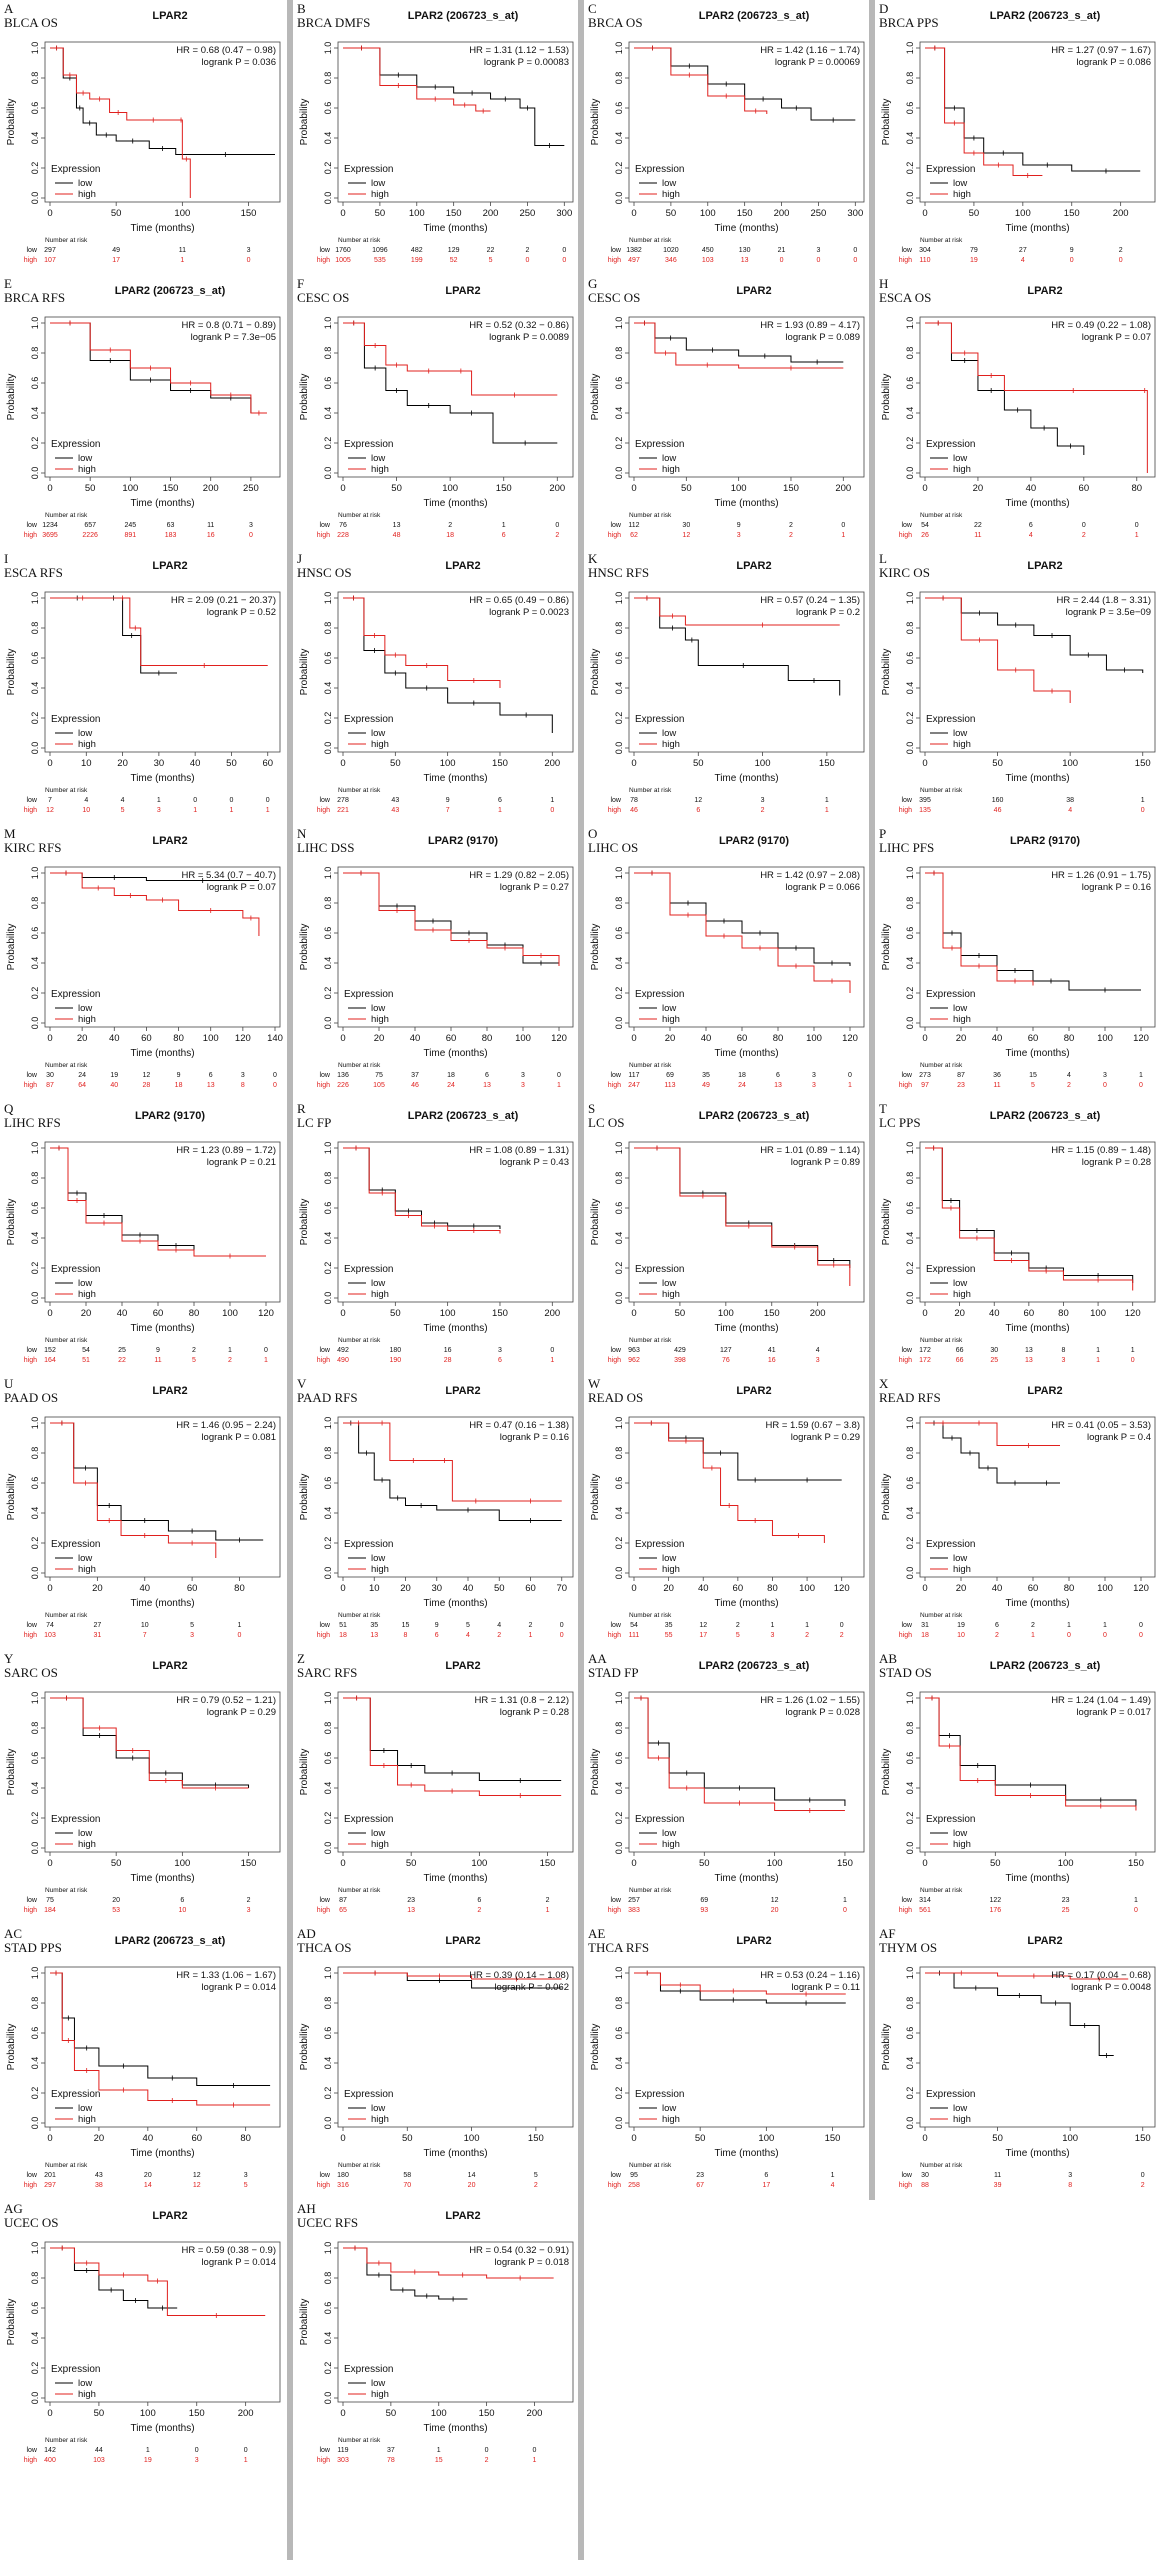 This screenshot has width=1170, height=2560. What do you see at coordinates (379, 1075) in the screenshot?
I see `risk-count-low: 75` at bounding box center [379, 1075].